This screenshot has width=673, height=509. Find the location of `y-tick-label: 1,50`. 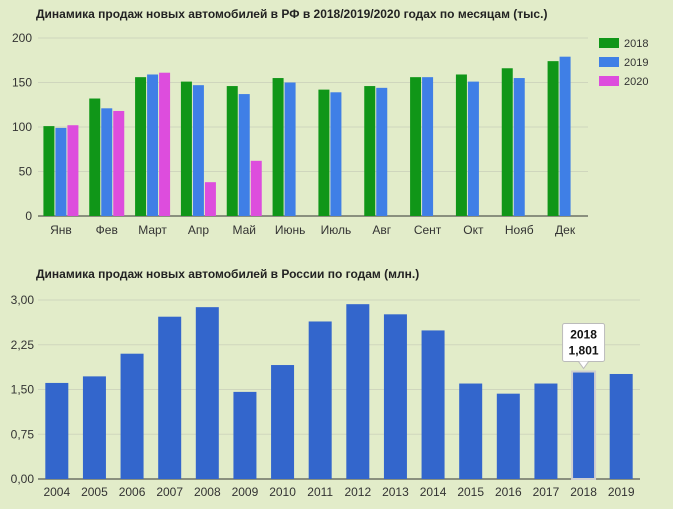

y-tick-label: 1,50 is located at coordinates (23, 390).